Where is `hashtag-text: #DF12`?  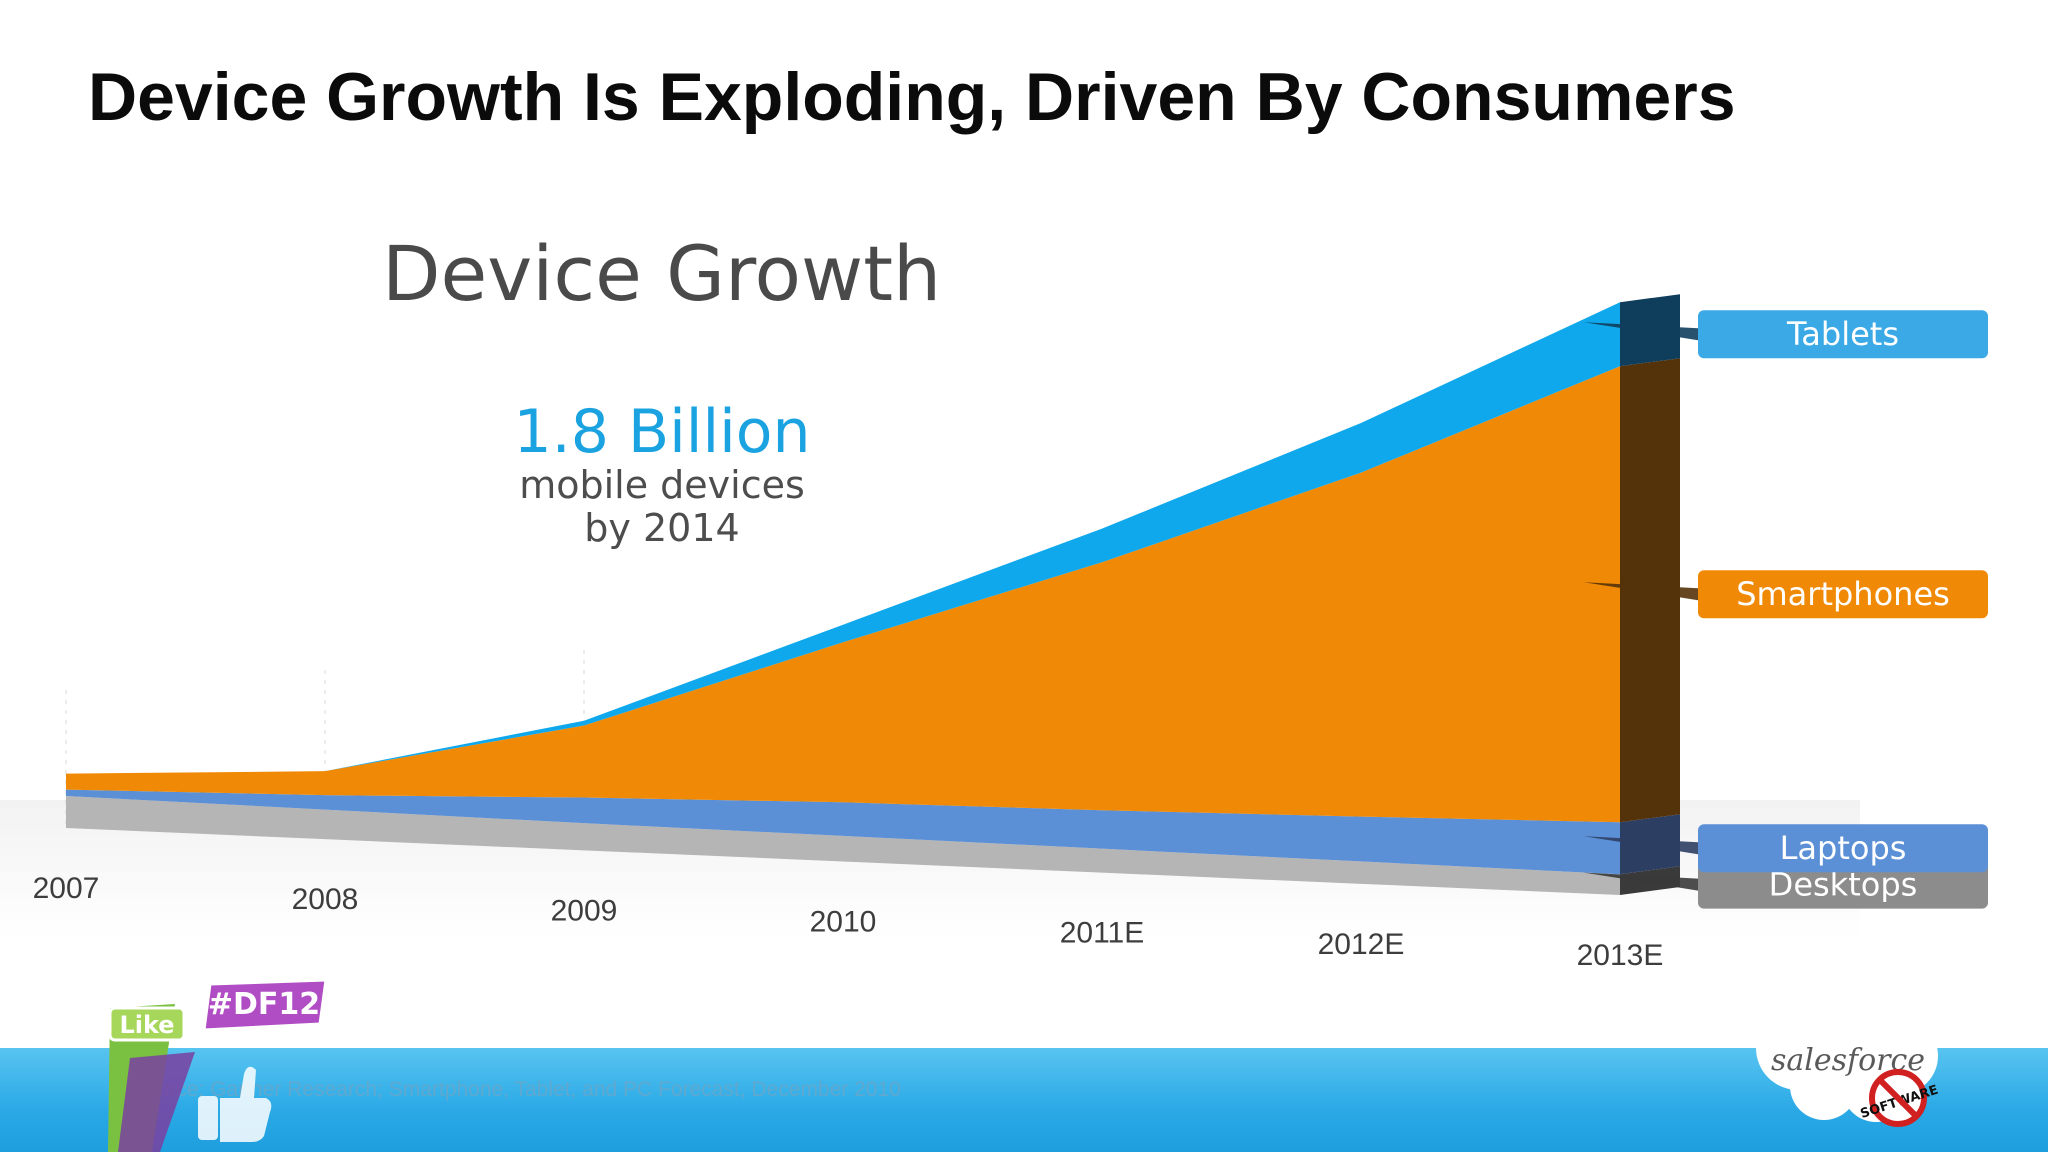 hashtag-text: #DF12 is located at coordinates (264, 1004).